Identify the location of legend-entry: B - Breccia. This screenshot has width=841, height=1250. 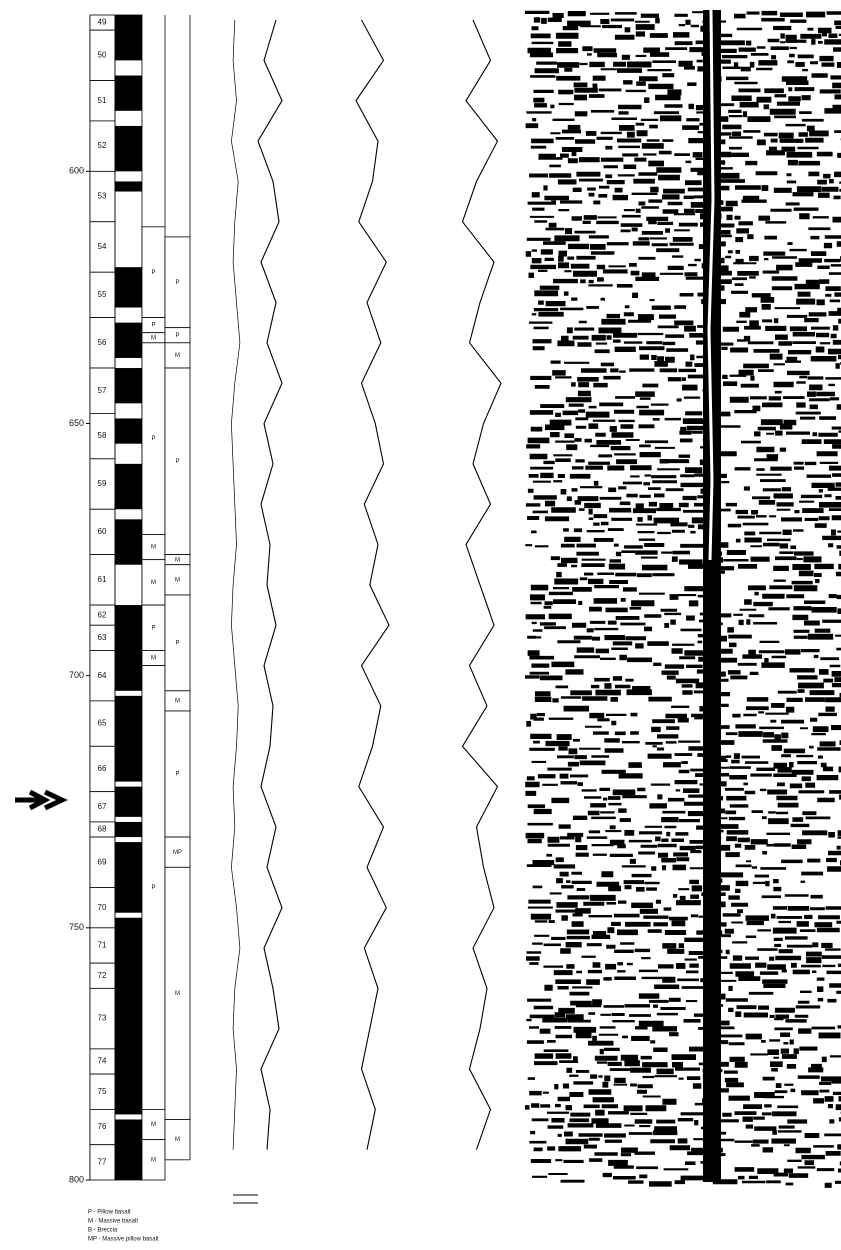
(103, 1231).